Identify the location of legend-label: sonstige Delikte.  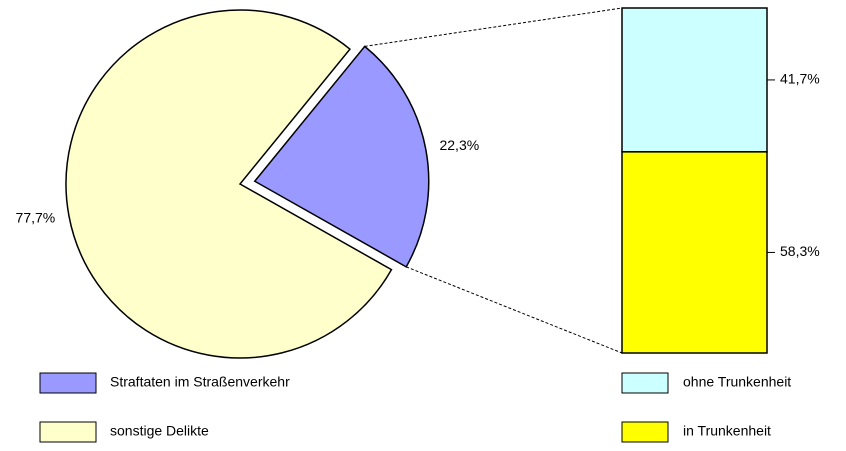
(159, 431).